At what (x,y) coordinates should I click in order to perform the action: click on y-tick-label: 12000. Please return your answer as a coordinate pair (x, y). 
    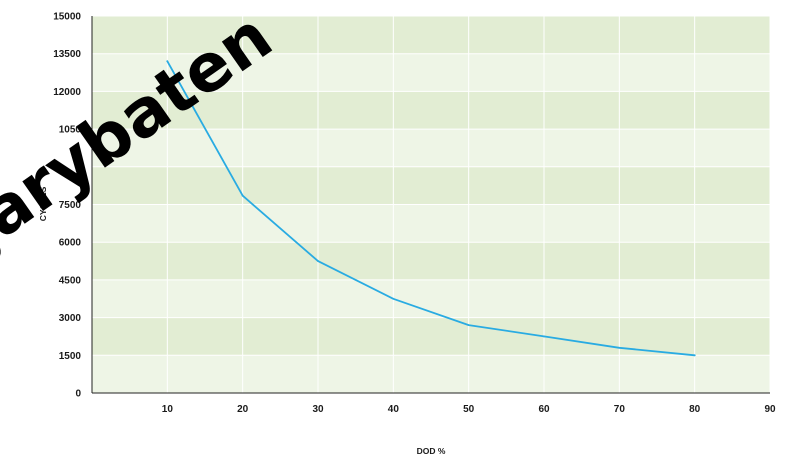
    Looking at the image, I should click on (67, 92).